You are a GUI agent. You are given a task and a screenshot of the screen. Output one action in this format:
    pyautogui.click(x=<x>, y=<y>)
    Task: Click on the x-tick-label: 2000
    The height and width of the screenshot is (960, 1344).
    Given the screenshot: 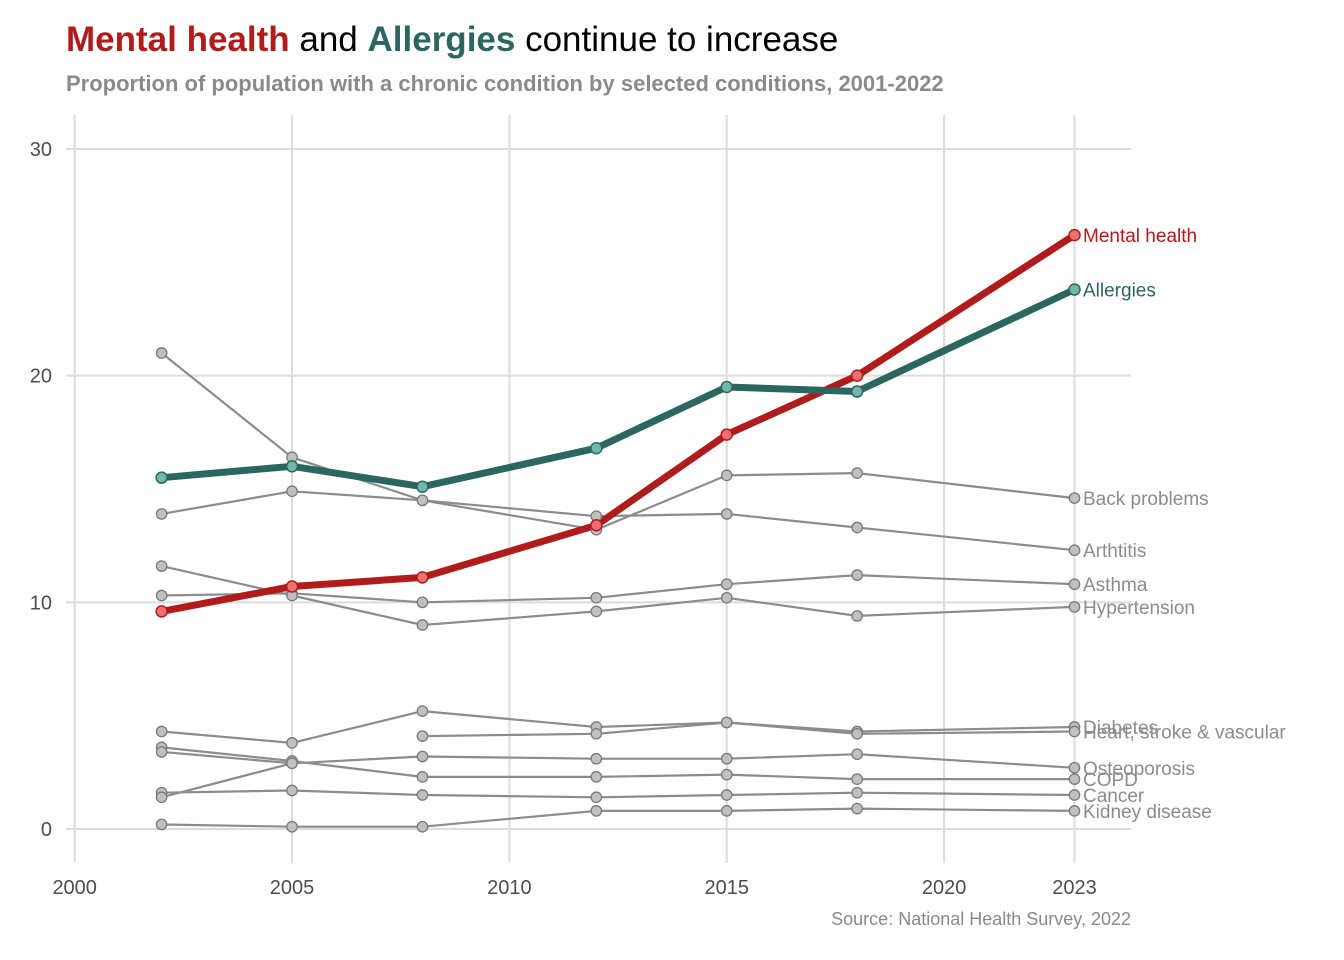 What is the action you would take?
    pyautogui.click(x=74, y=888)
    